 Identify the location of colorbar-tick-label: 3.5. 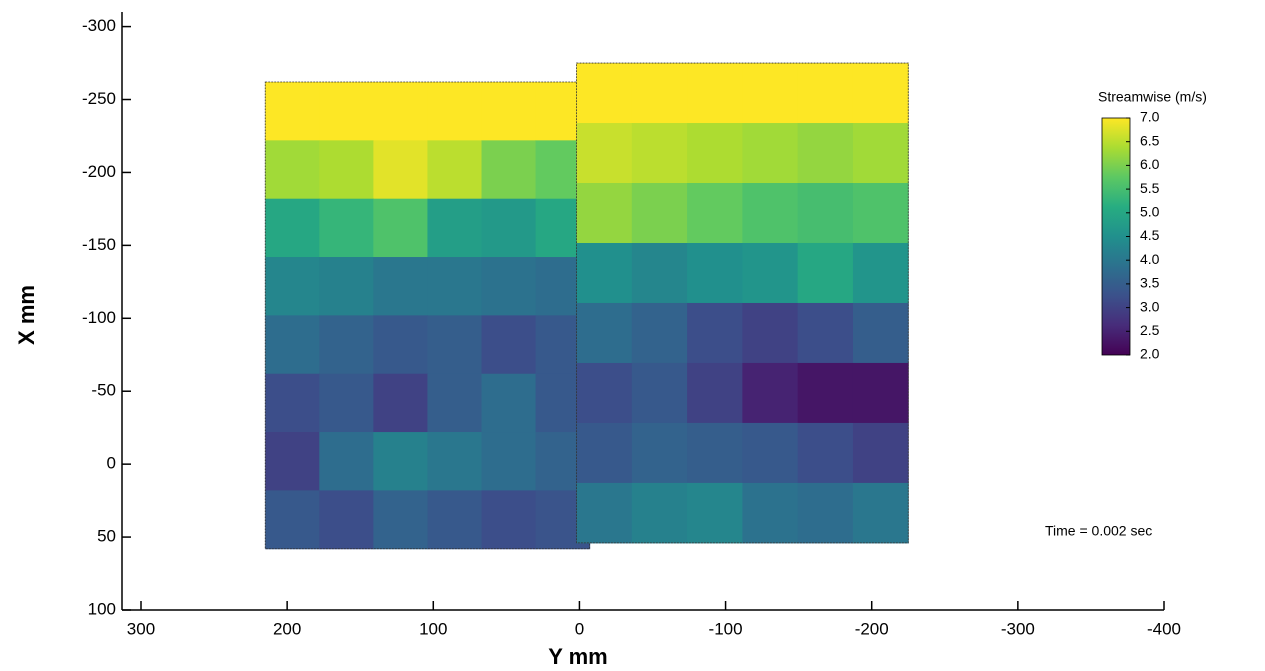
(1150, 283).